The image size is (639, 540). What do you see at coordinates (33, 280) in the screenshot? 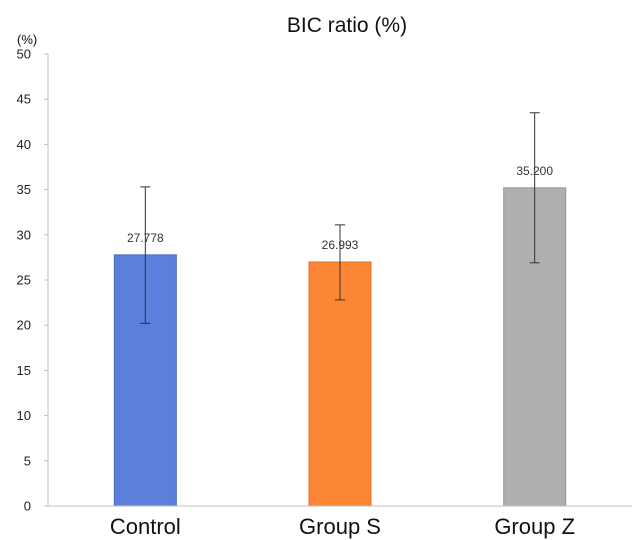
I see `y-axis: 0 5 10 15 20 25 30 35 40 45 50` at bounding box center [33, 280].